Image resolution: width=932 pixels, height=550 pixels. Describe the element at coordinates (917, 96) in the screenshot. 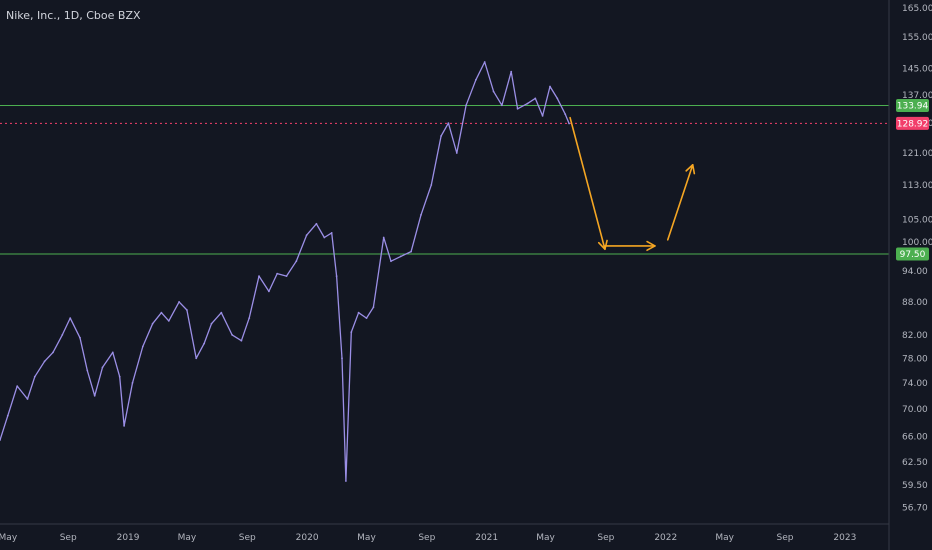

I see `y-tick-label-3: 137.00` at that location.